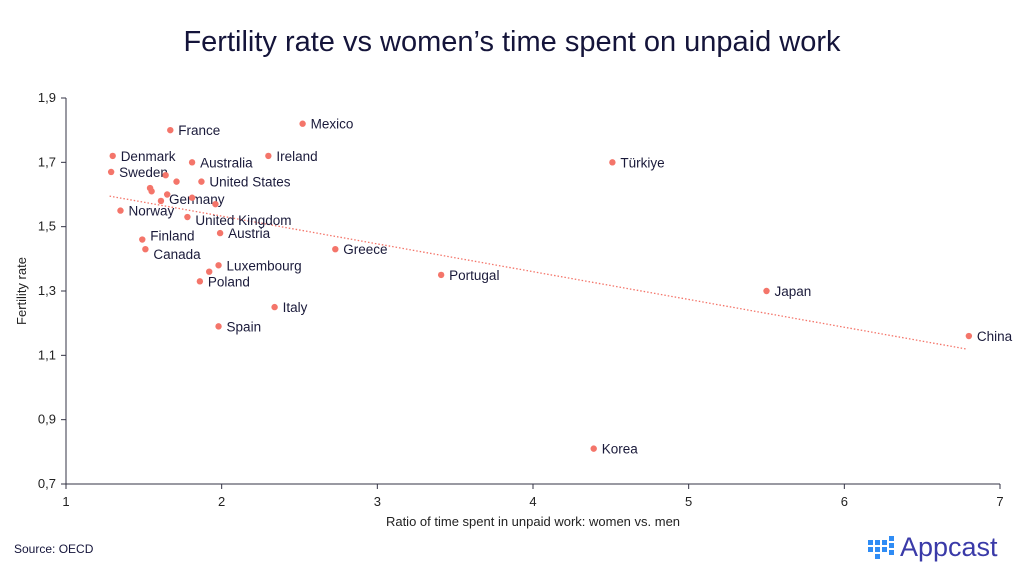 Image resolution: width=1024 pixels, height=576 pixels. Describe the element at coordinates (47, 354) in the screenshot. I see `y-tick-label: 1,1` at that location.